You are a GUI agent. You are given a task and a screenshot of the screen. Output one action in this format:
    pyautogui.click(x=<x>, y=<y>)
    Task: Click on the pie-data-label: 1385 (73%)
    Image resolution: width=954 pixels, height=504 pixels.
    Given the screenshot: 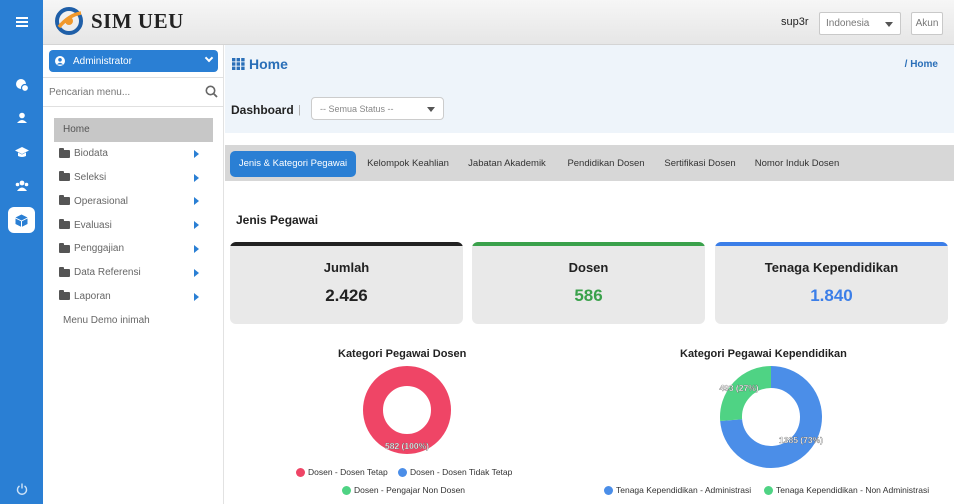 What is the action you would take?
    pyautogui.click(x=801, y=440)
    